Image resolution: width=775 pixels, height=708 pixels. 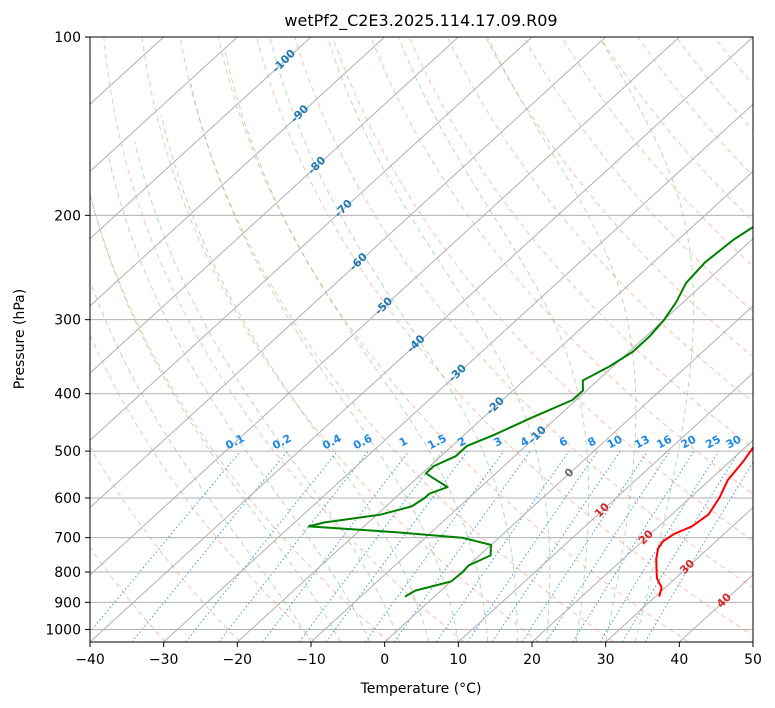 What do you see at coordinates (704, 521) in the screenshot?
I see `temperature-line` at bounding box center [704, 521].